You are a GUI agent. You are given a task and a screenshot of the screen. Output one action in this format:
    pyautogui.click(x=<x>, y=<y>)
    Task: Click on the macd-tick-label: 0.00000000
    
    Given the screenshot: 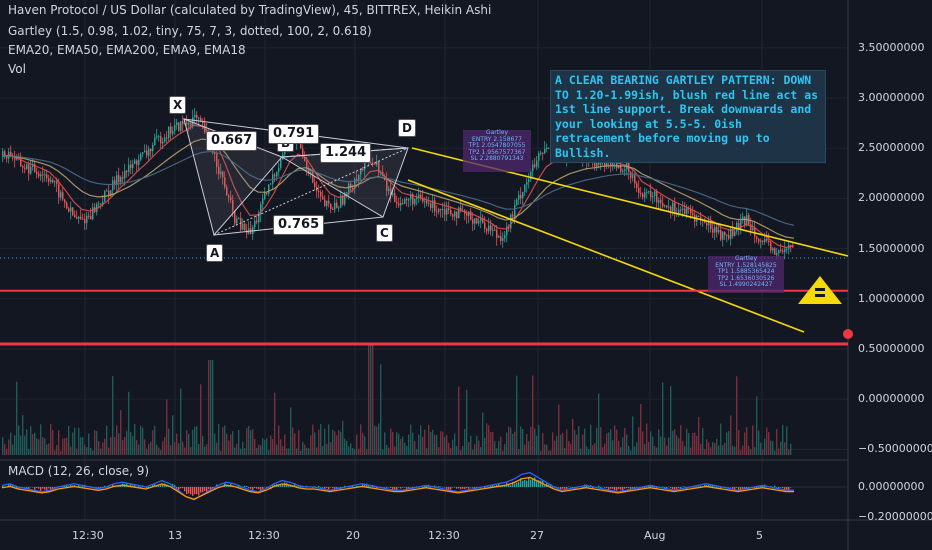 What is the action you would take?
    pyautogui.click(x=891, y=486)
    